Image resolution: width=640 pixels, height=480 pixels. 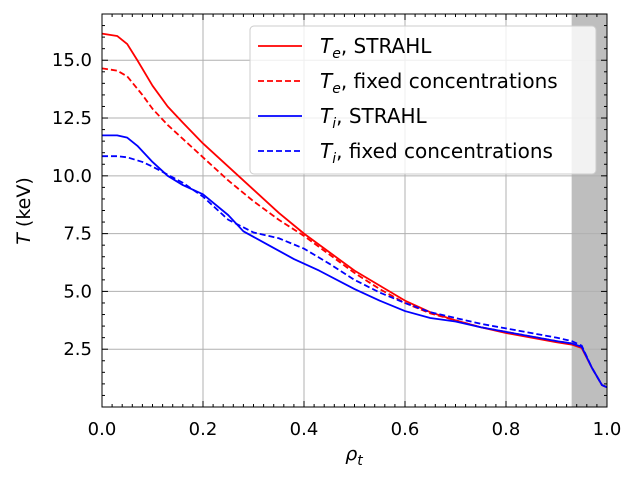 What do you see at coordinates (77, 234) in the screenshot?
I see `y-tick-label: 7.5` at bounding box center [77, 234].